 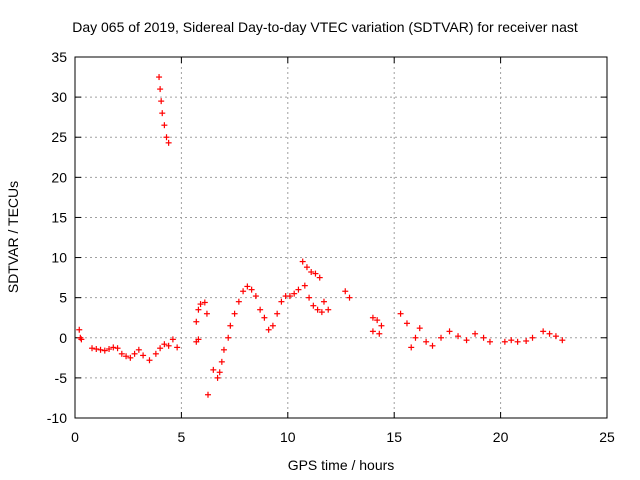 I want to click on y-tick-label: 10, so click(x=59, y=258).